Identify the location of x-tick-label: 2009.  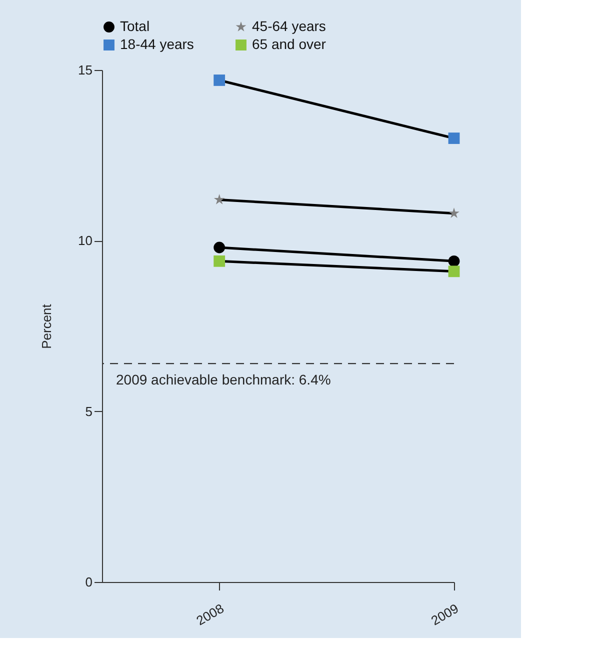
(444, 614).